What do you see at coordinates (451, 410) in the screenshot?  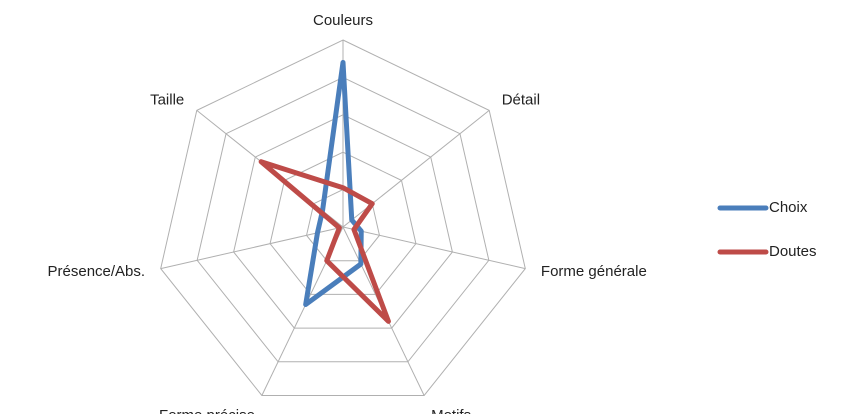 I see `axis-label: Motifs` at bounding box center [451, 410].